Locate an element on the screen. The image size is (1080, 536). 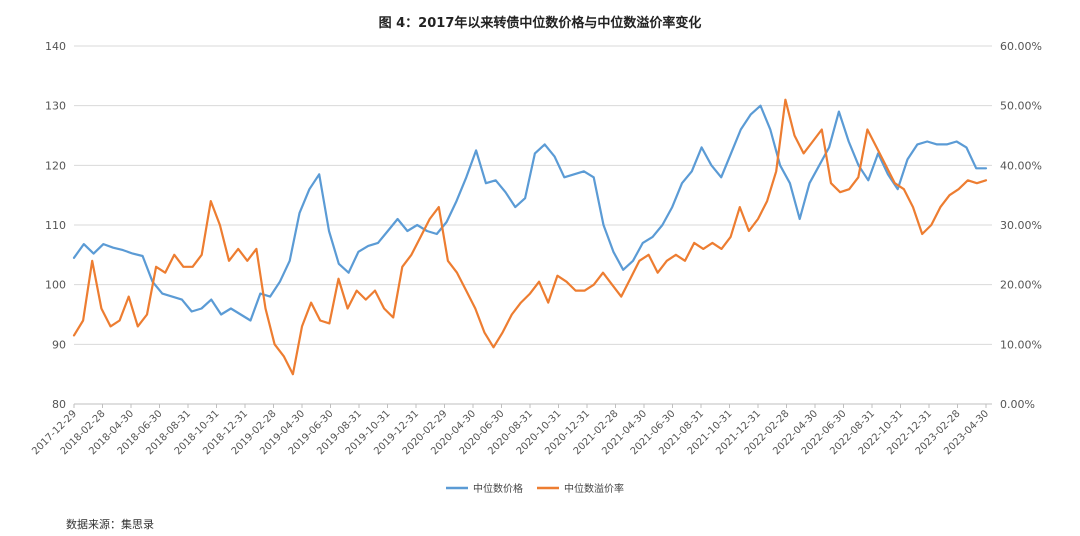
source-note: 数据来源：集思录 is located at coordinates (110, 524).